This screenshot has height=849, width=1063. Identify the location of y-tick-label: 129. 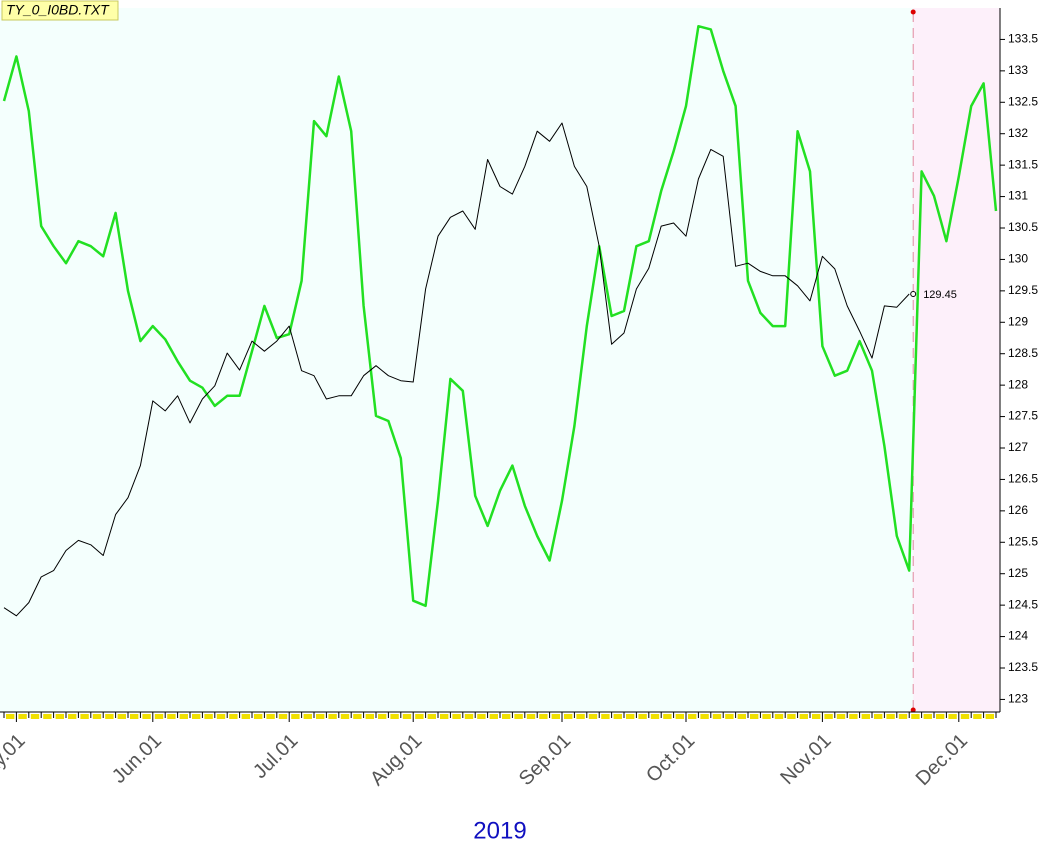
(1018, 321).